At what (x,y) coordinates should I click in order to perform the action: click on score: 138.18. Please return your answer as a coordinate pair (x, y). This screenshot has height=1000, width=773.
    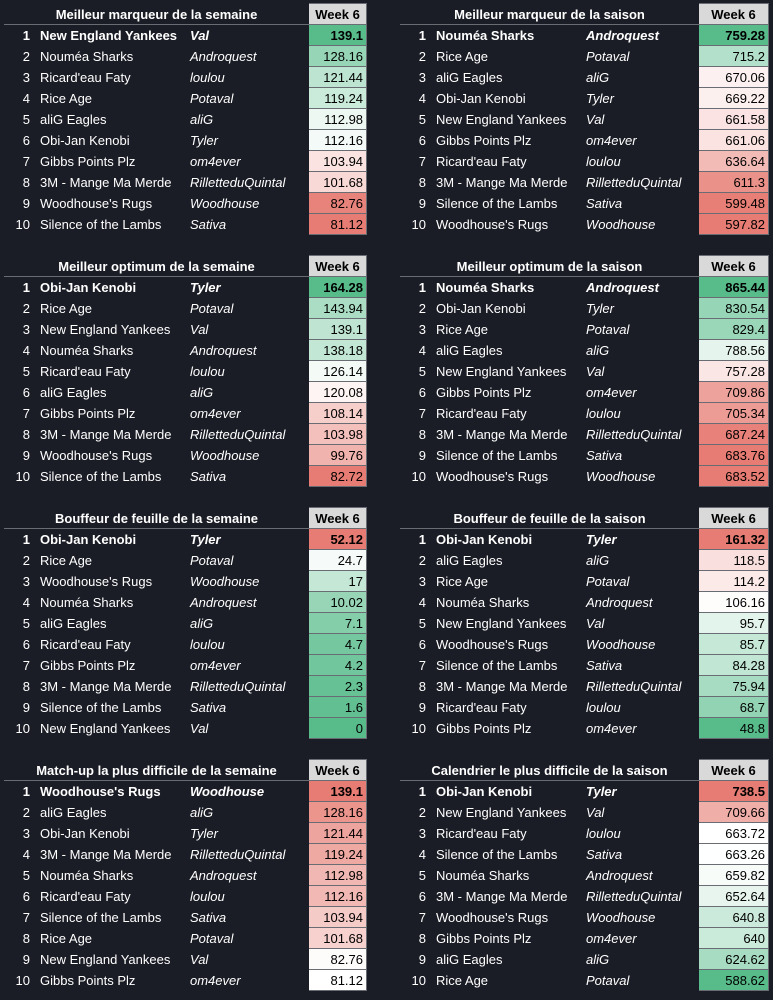
    Looking at the image, I should click on (338, 350).